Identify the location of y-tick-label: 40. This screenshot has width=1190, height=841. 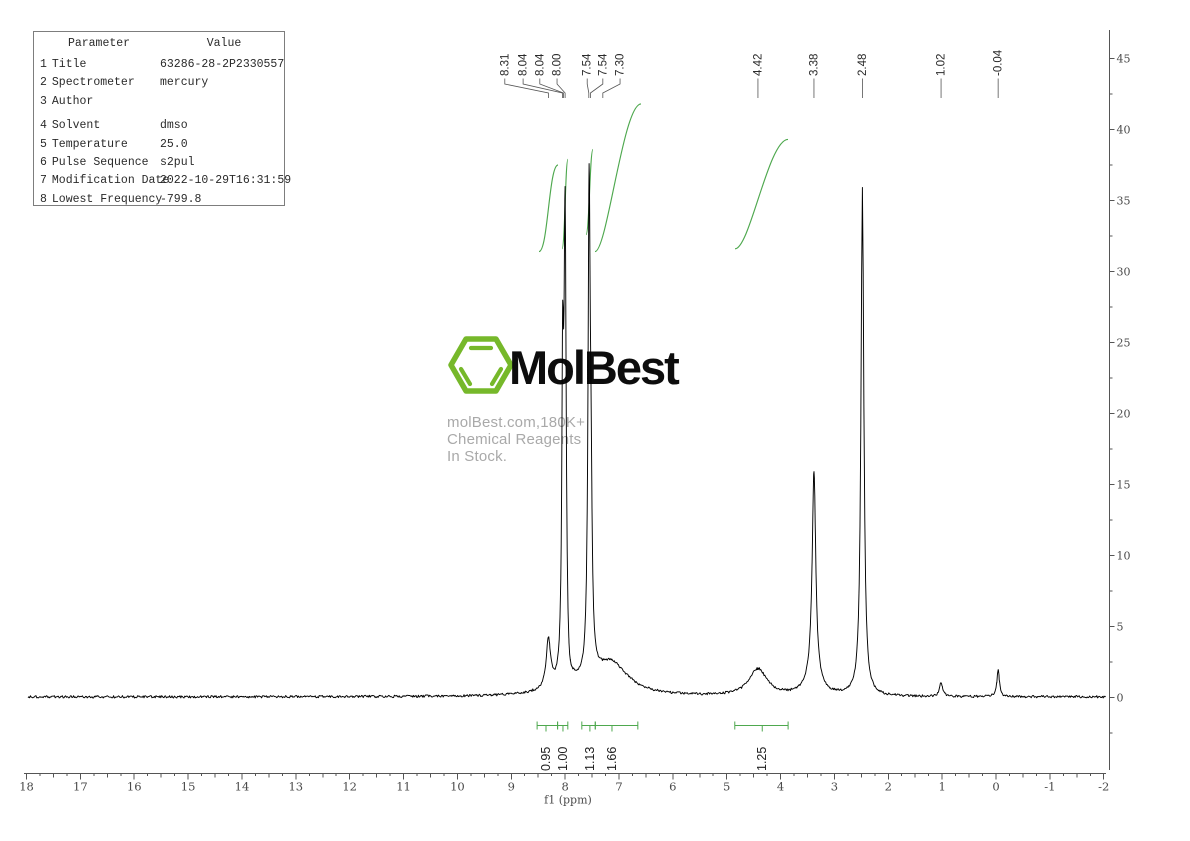
(1124, 129).